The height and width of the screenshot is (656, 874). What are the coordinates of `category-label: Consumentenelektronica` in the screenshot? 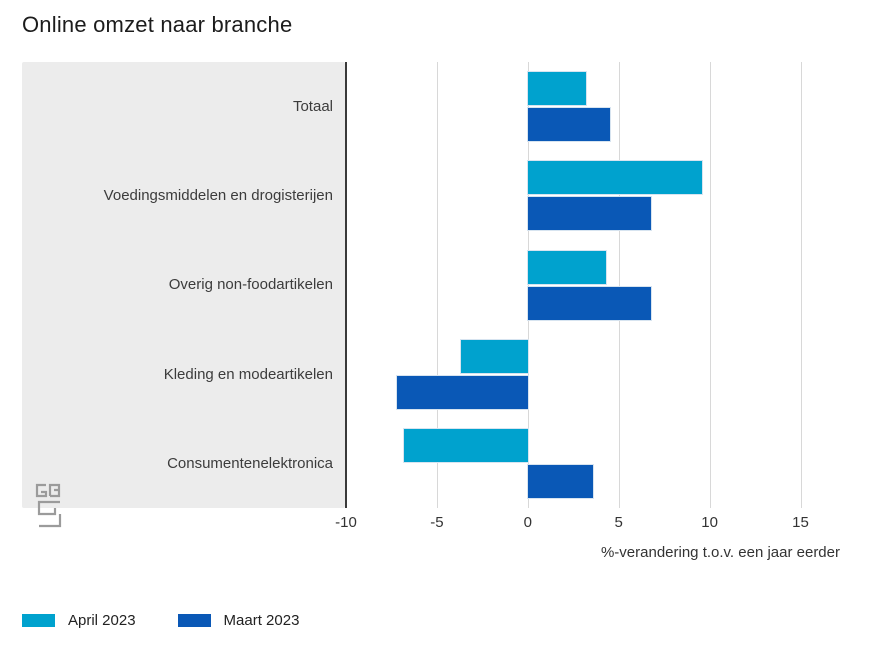 It's located at (250, 463).